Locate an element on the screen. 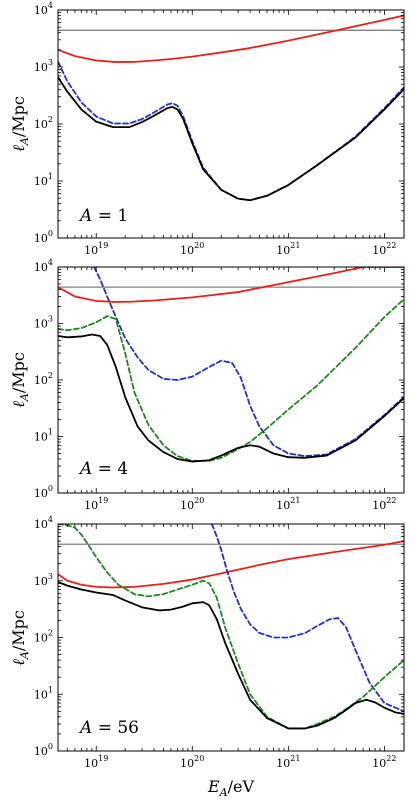  panel-label: A = 4 is located at coordinates (103, 469).